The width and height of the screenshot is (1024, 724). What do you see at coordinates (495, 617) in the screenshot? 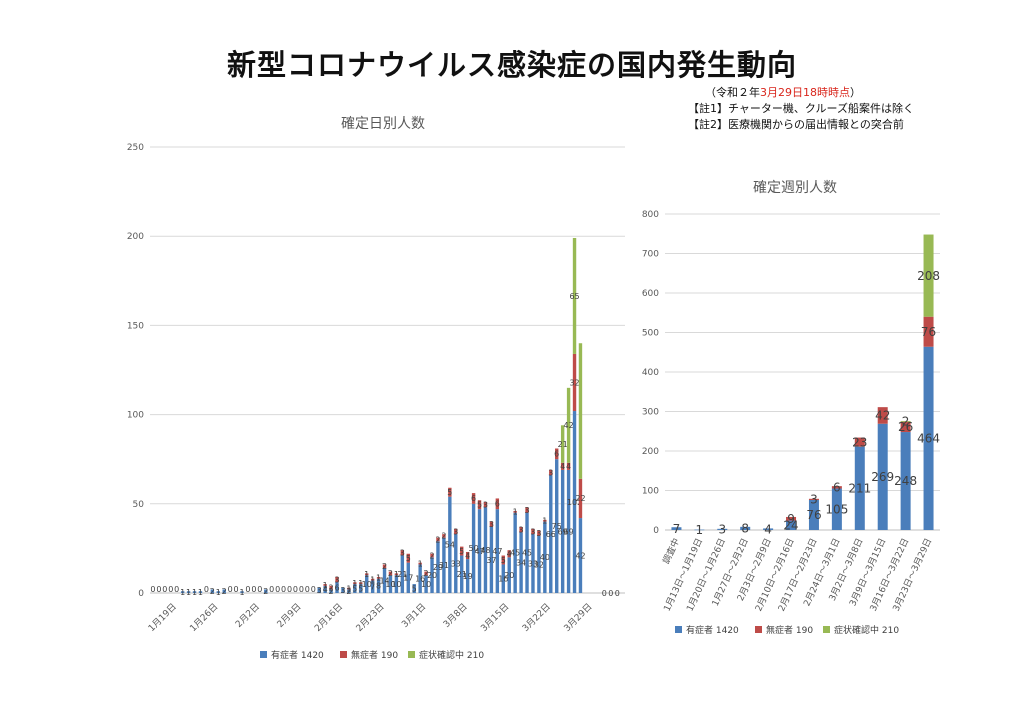
I see `x-tick-label: 3月15日` at bounding box center [495, 617].